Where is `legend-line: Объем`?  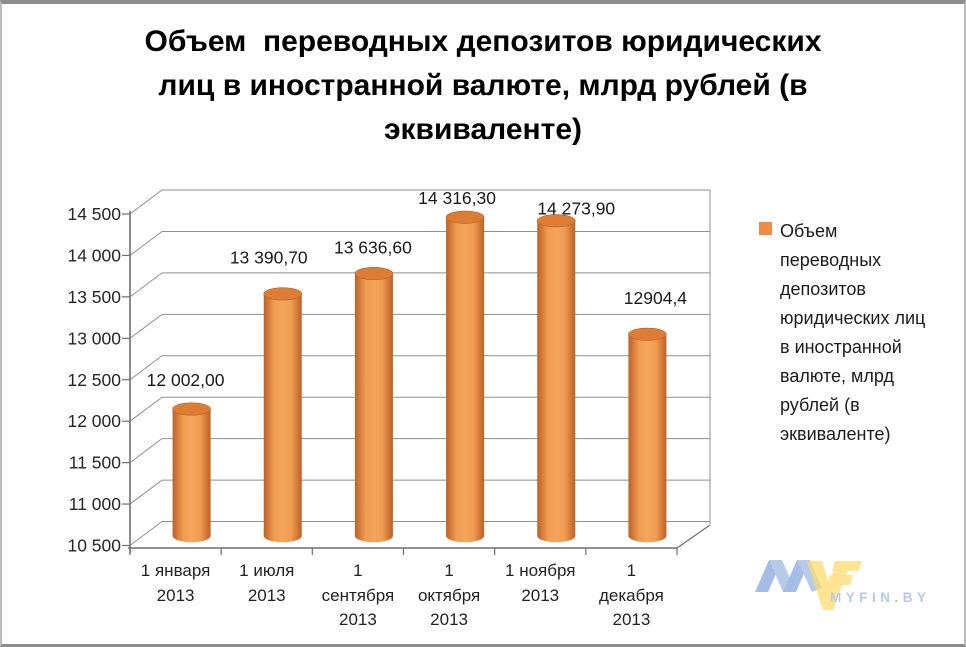
legend-line: Объем is located at coordinates (809, 231).